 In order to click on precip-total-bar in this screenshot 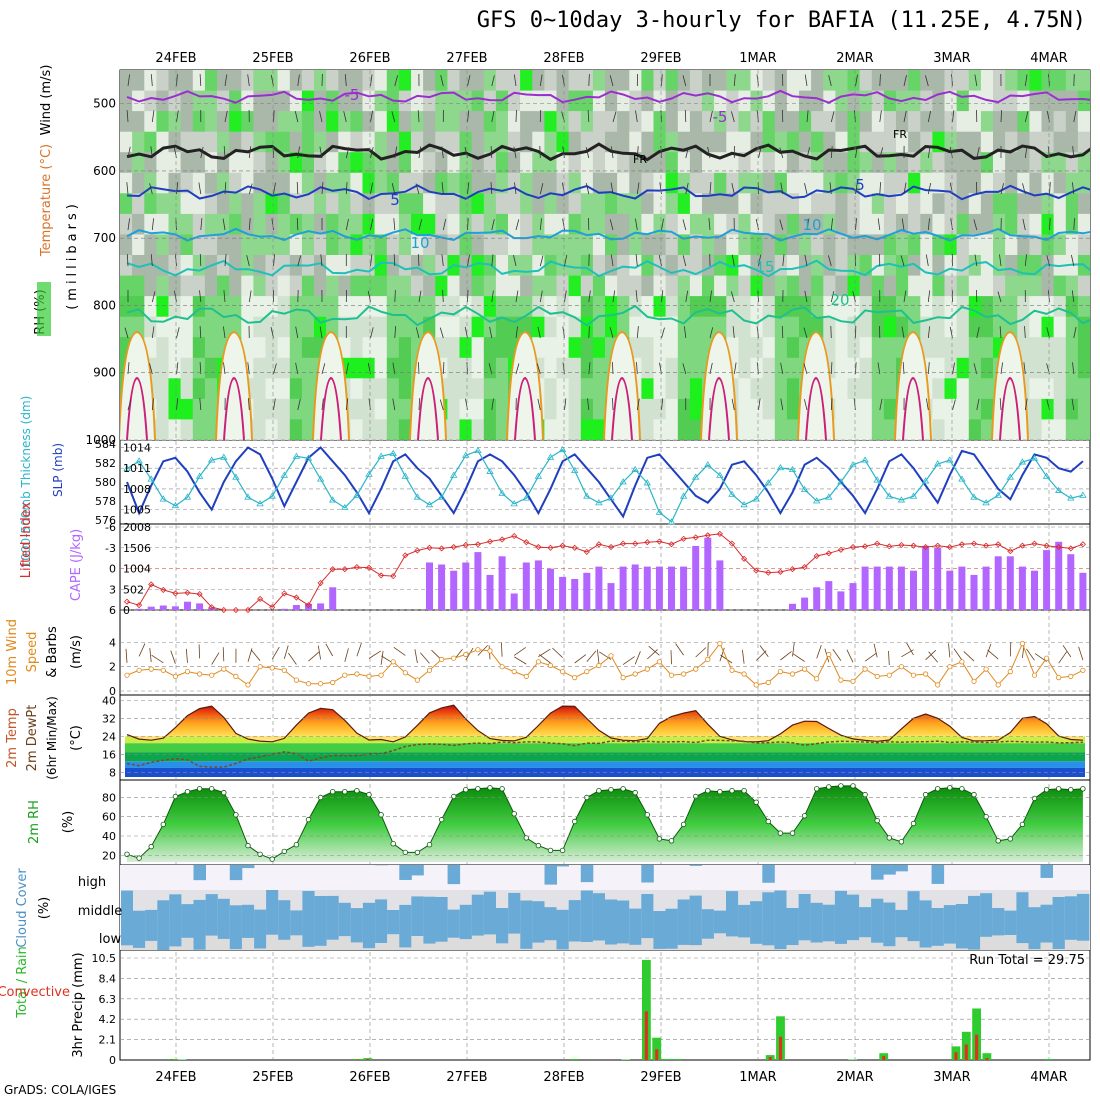, I will do `click(574, 1059)`.